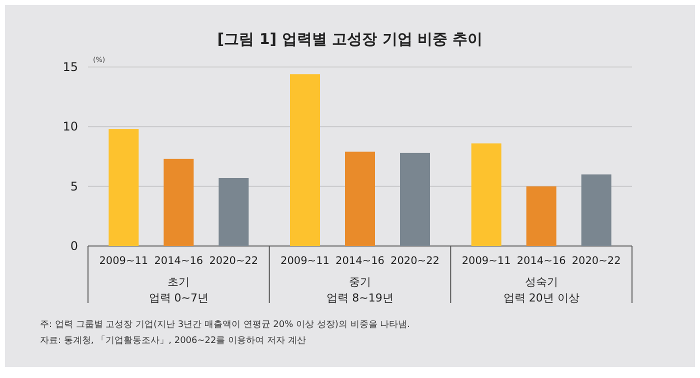 Image resolution: width=700 pixels, height=378 pixels. Describe the element at coordinates (596, 261) in the screenshot. I see `series-label: 2020~22` at that location.